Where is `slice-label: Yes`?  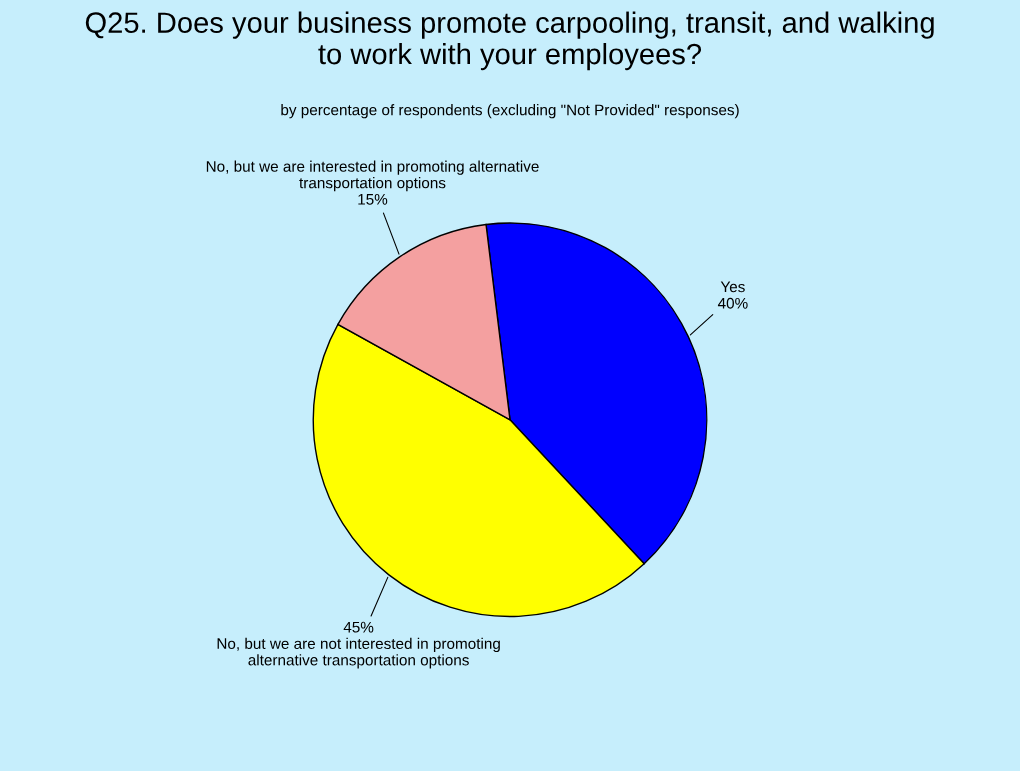 slice-label: Yes is located at coordinates (732, 287).